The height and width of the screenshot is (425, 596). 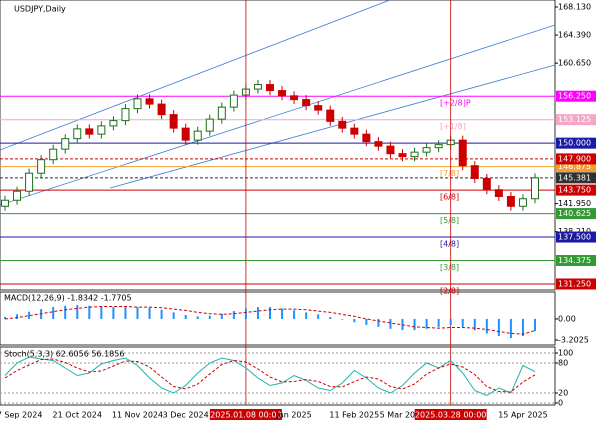 I want to click on y-tick-label: 0, so click(x=560, y=403).